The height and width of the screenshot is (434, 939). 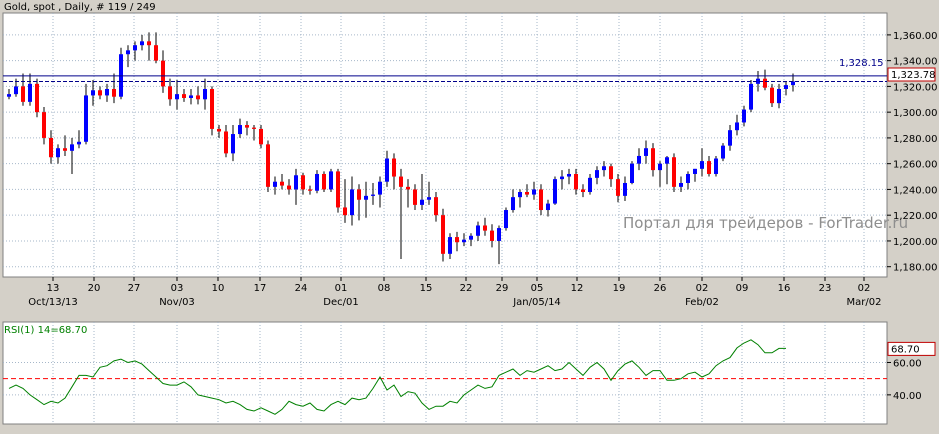 What do you see at coordinates (53, 288) in the screenshot?
I see `time-axis-label: 13` at bounding box center [53, 288].